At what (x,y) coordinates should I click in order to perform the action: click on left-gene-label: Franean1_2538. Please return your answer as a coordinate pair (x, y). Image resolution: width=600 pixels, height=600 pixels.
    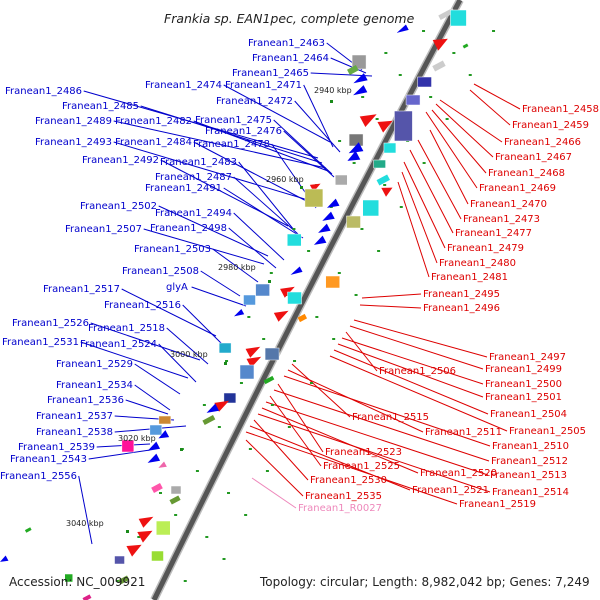
    Looking at the image, I should click on (74, 432).